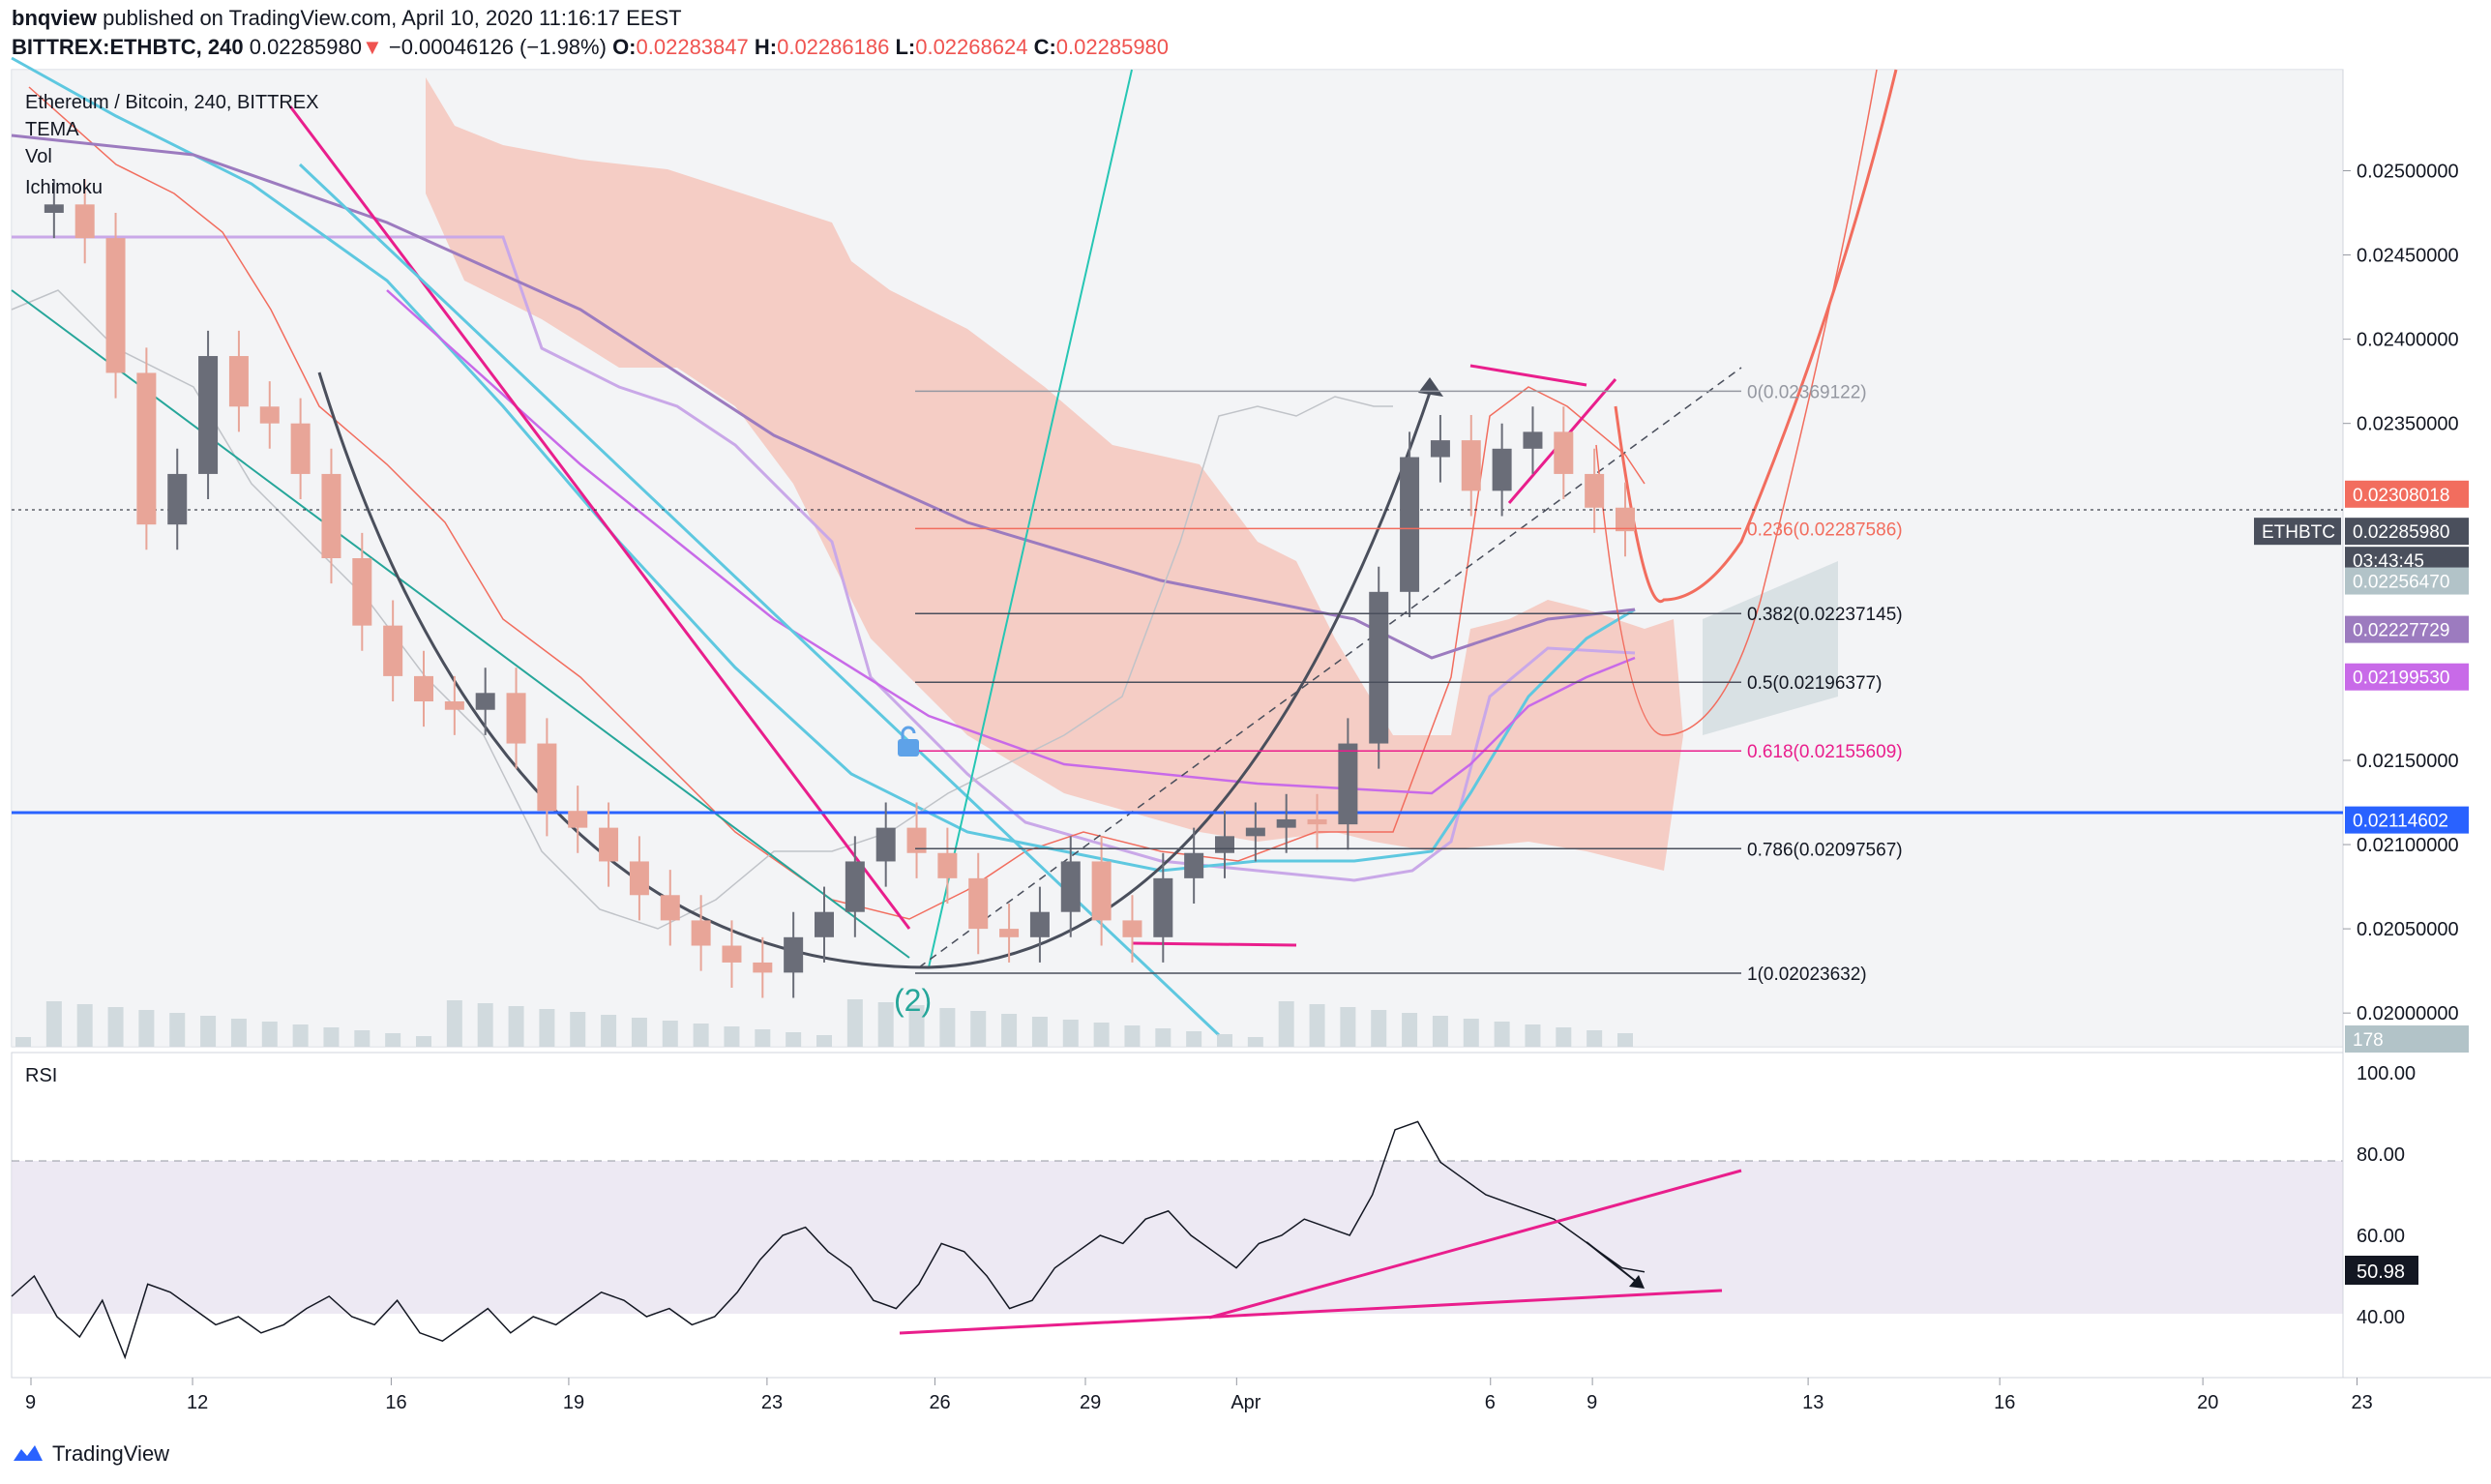 This screenshot has width=2491, height=1484. I want to click on rsi-label: RSI, so click(41, 1075).